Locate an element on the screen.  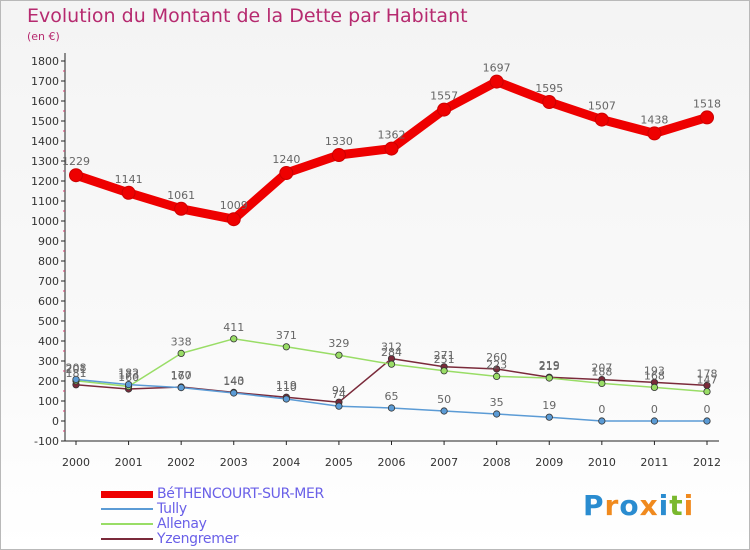
legend-item: BéTHENCOURT-SUR-MER is located at coordinates (271, 494).